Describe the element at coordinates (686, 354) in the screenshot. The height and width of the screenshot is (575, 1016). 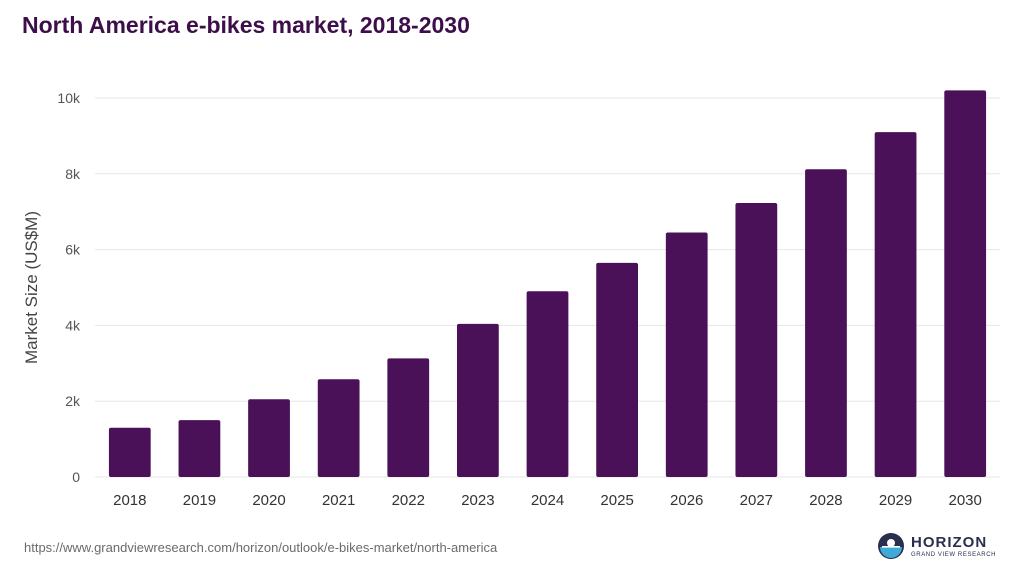
I see `bar-2026` at that location.